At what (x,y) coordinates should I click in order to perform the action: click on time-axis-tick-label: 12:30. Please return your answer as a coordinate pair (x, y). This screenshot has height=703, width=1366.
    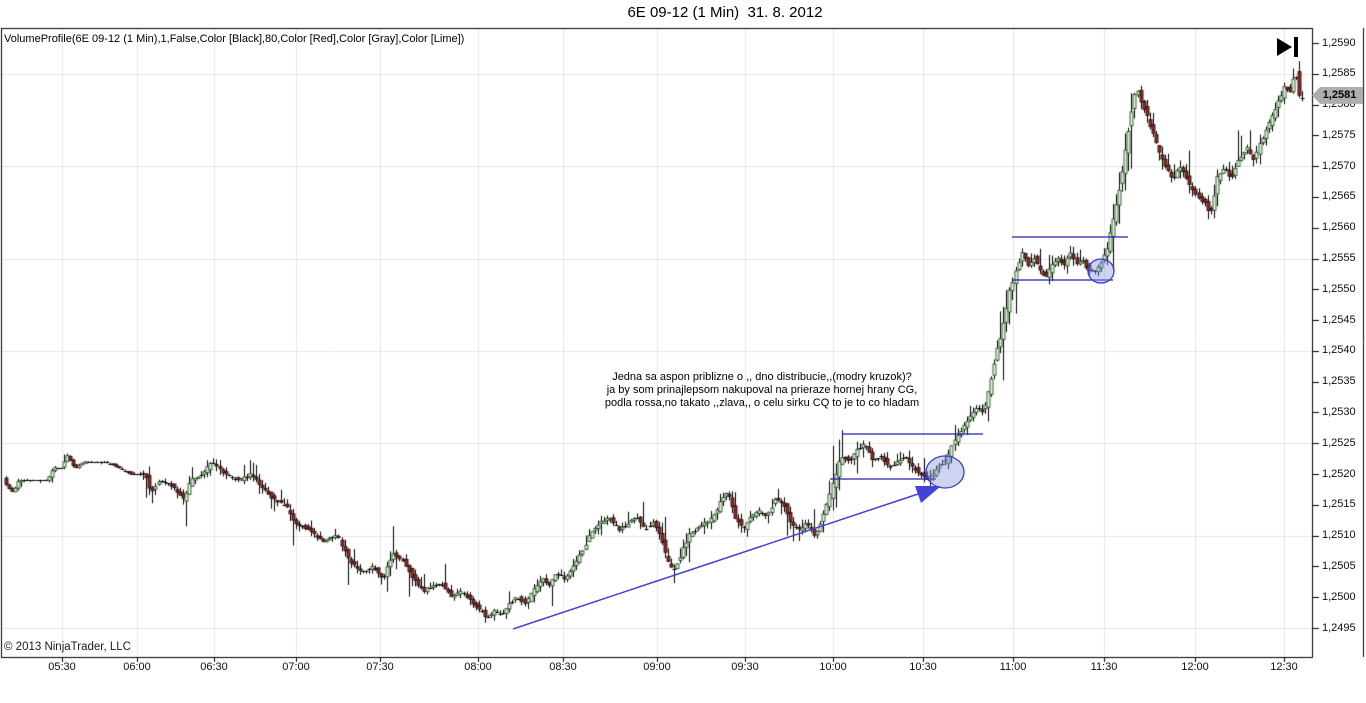
    Looking at the image, I should click on (1284, 667).